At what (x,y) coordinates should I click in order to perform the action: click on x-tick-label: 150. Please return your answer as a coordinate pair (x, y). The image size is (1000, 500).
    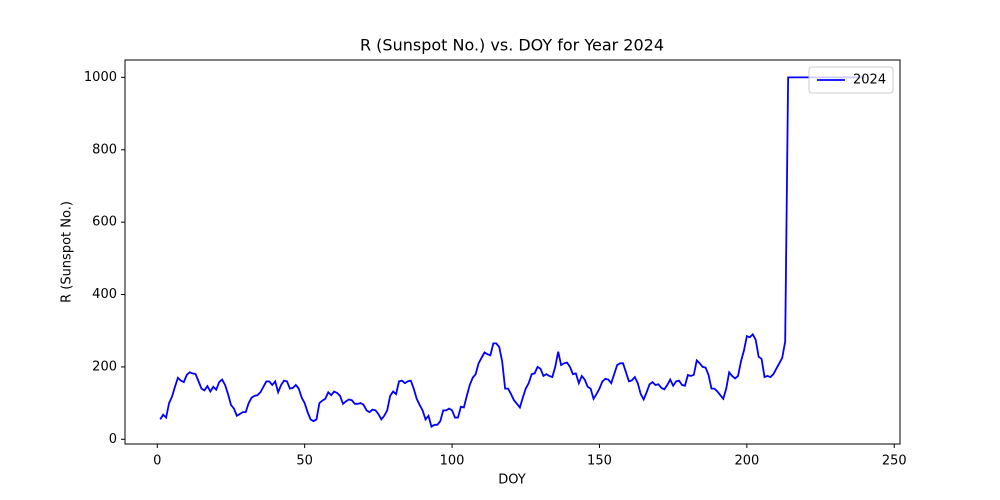
    Looking at the image, I should click on (599, 461).